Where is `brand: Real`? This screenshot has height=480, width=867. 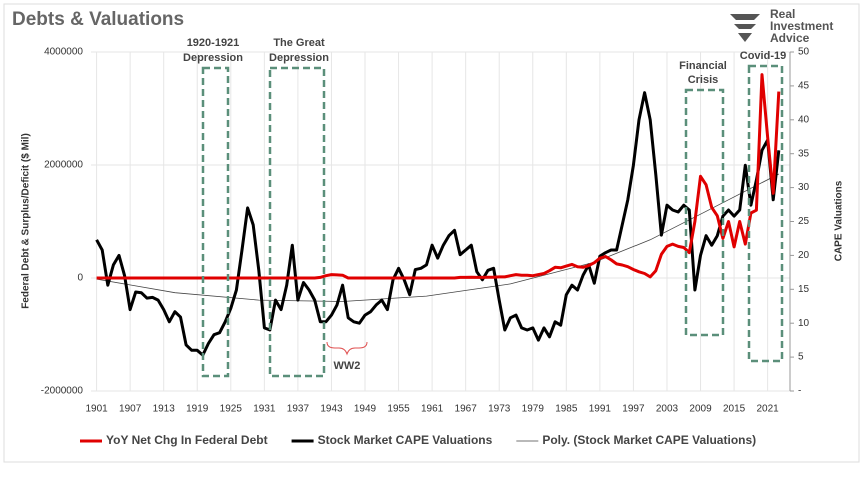 brand: Real is located at coordinates (782, 14).